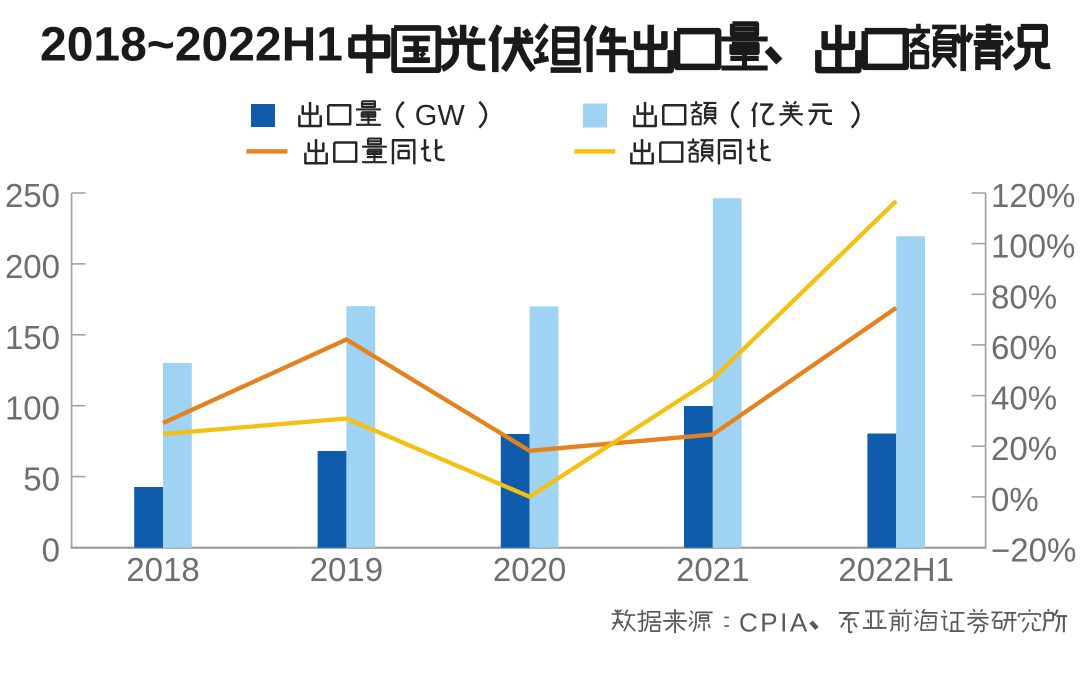  I want to click on svg-text: 20%, so click(1024, 448).